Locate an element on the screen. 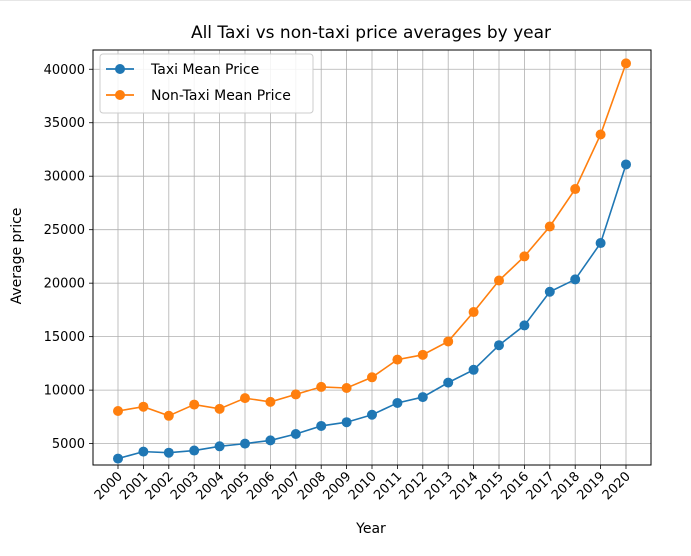 The image size is (691, 556). legend: Taxi Mean Price Non-Taxi Mean Price is located at coordinates (206, 83).